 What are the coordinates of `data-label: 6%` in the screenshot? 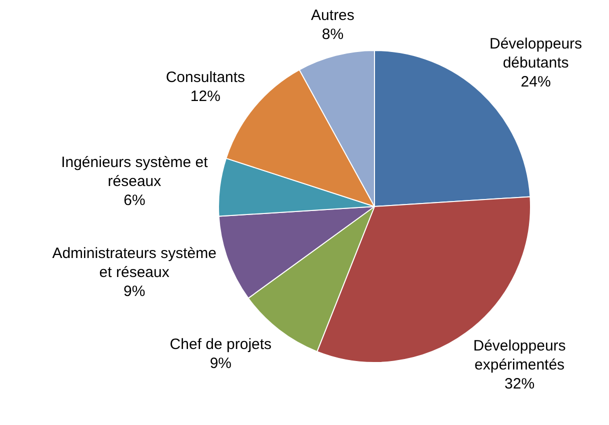 It's located at (135, 201).